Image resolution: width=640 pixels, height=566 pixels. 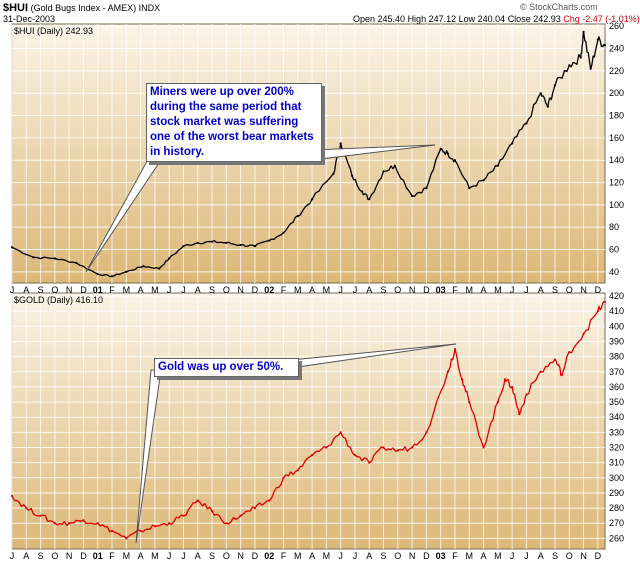 I want to click on quote-close: Close 242.93, so click(x=534, y=19).